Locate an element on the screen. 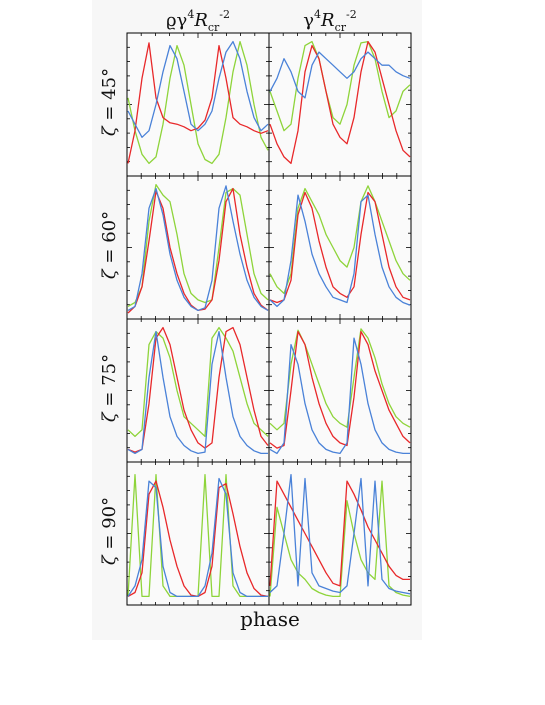  panel-r3-c1 is located at coordinates (198, 390).